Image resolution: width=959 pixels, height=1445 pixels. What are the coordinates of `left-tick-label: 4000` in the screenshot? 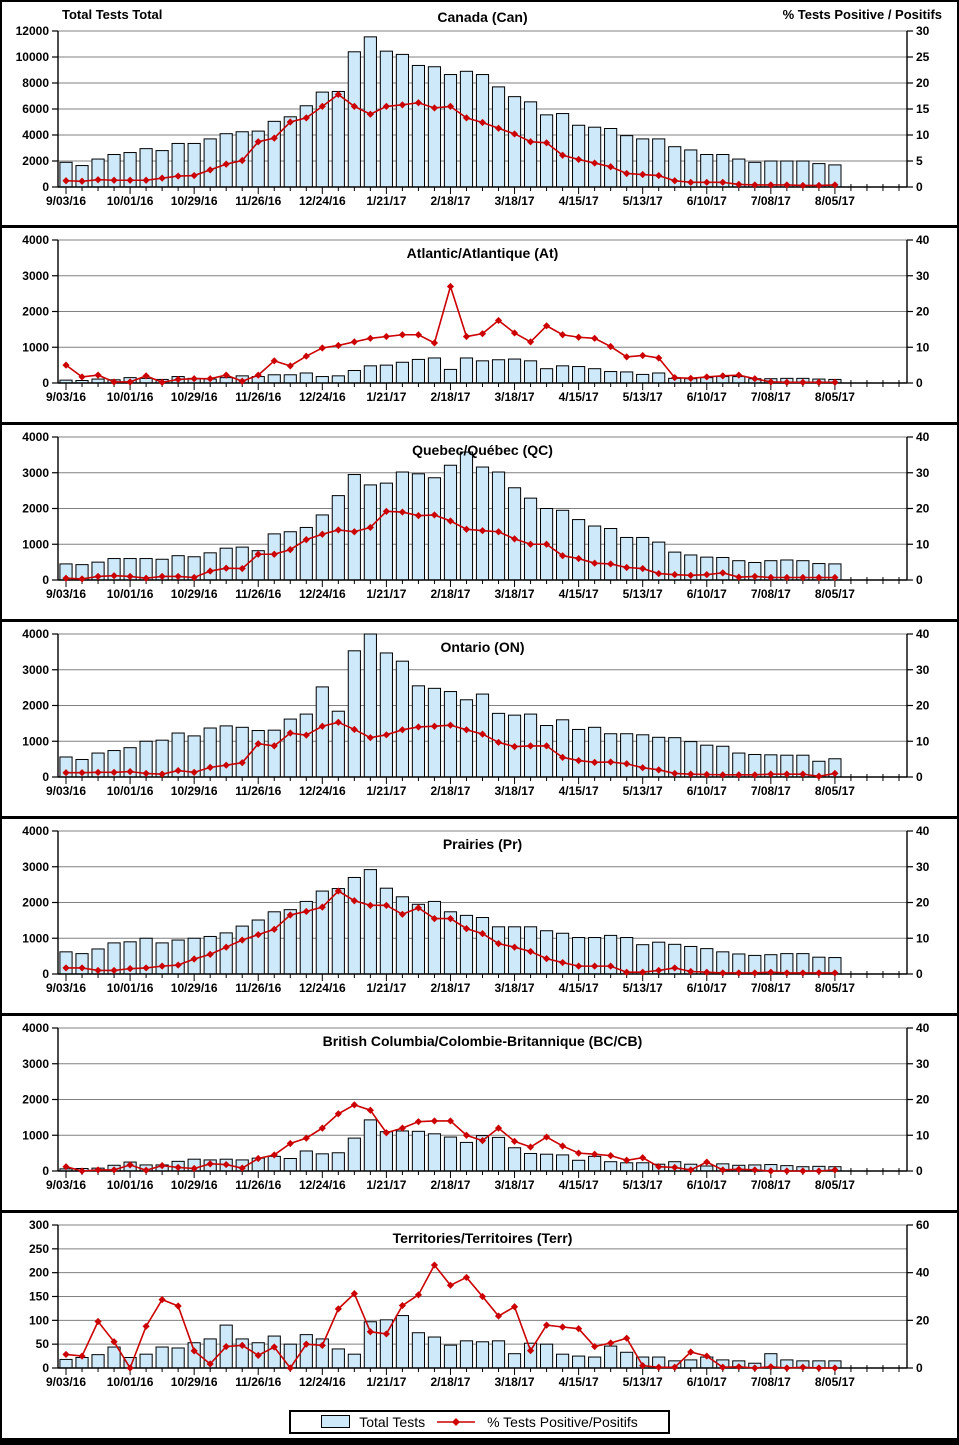 It's located at (35, 240).